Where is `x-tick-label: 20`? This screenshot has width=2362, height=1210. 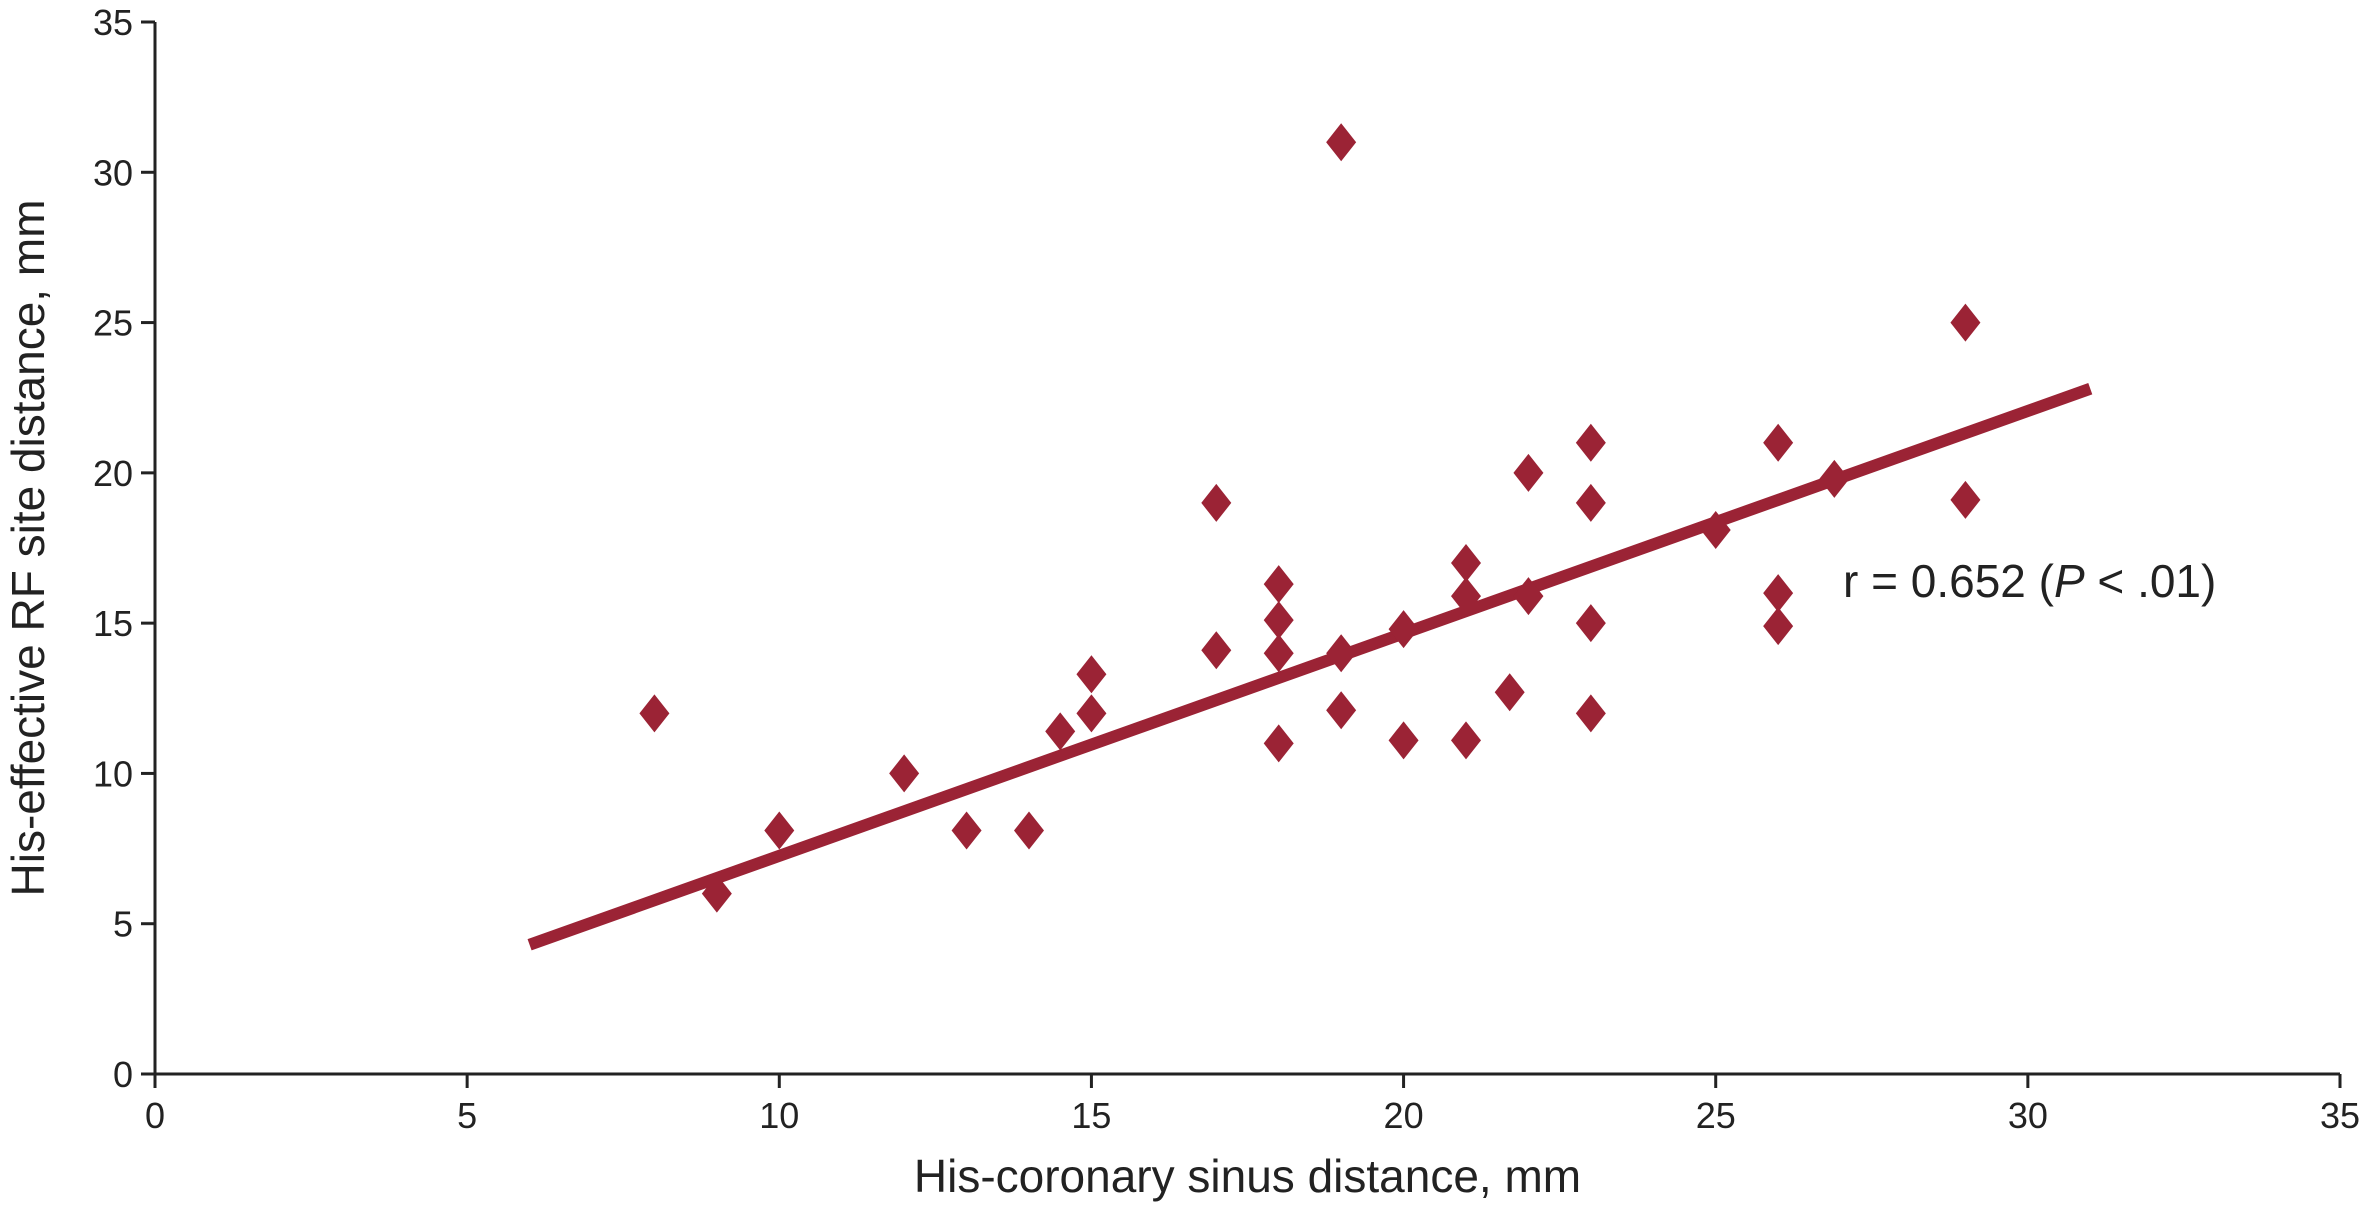
x-tick-label: 20 is located at coordinates (1404, 1115).